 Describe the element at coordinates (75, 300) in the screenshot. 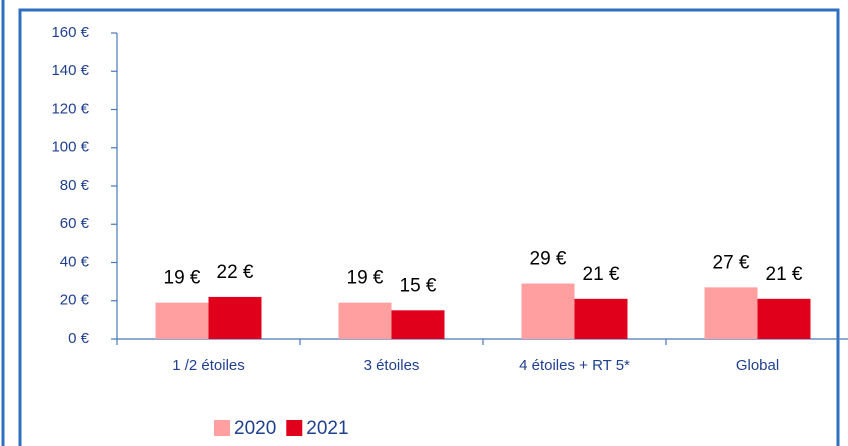

I see `y-tick-label: 20 €` at that location.